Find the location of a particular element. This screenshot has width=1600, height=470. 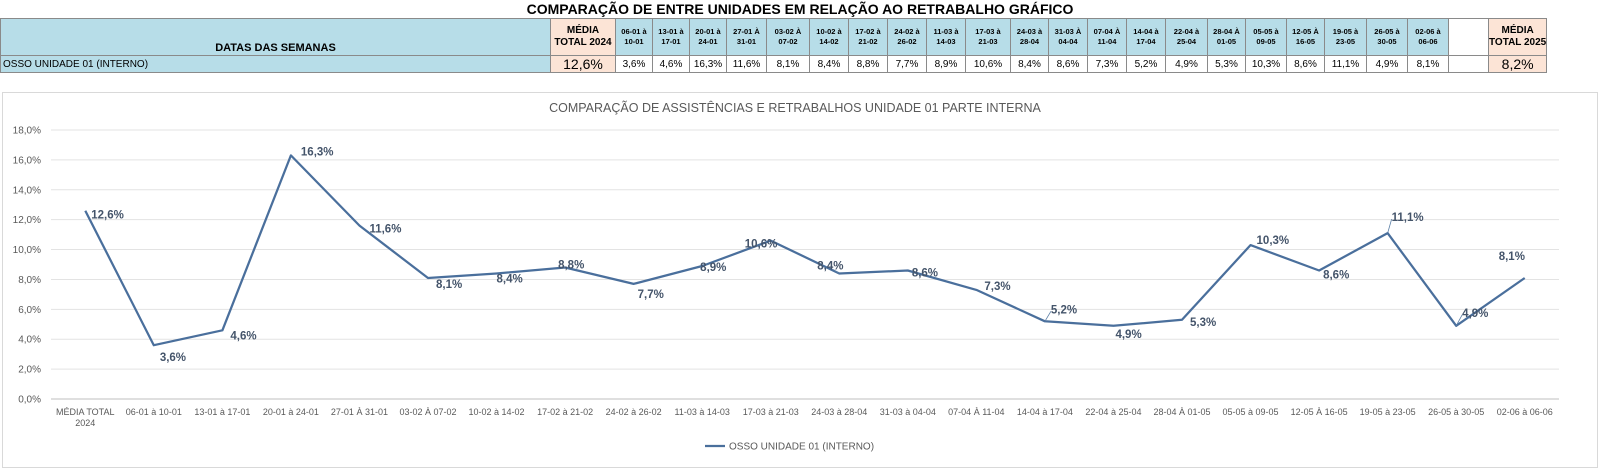

avg-2025-value: 8,2% is located at coordinates (1517, 64).